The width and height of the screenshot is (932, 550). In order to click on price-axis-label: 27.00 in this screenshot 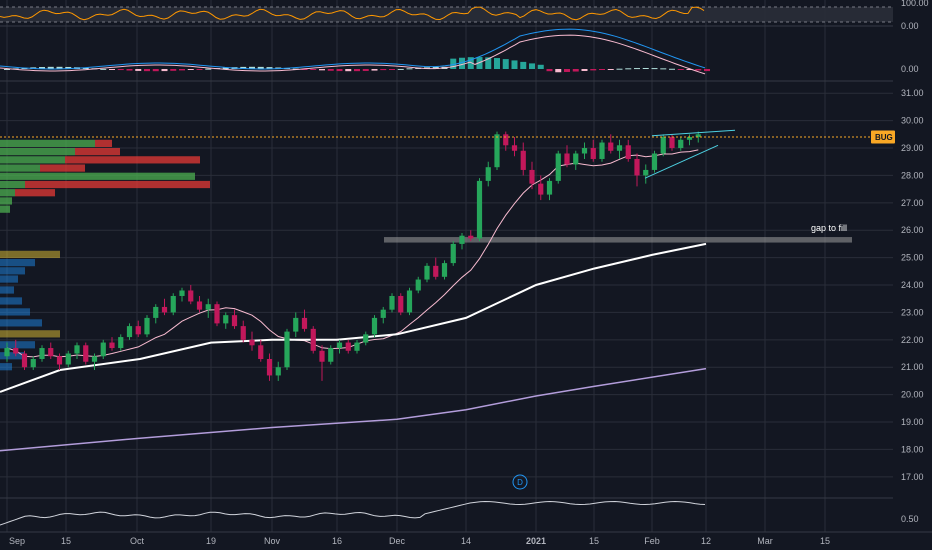, I will do `click(912, 203)`.